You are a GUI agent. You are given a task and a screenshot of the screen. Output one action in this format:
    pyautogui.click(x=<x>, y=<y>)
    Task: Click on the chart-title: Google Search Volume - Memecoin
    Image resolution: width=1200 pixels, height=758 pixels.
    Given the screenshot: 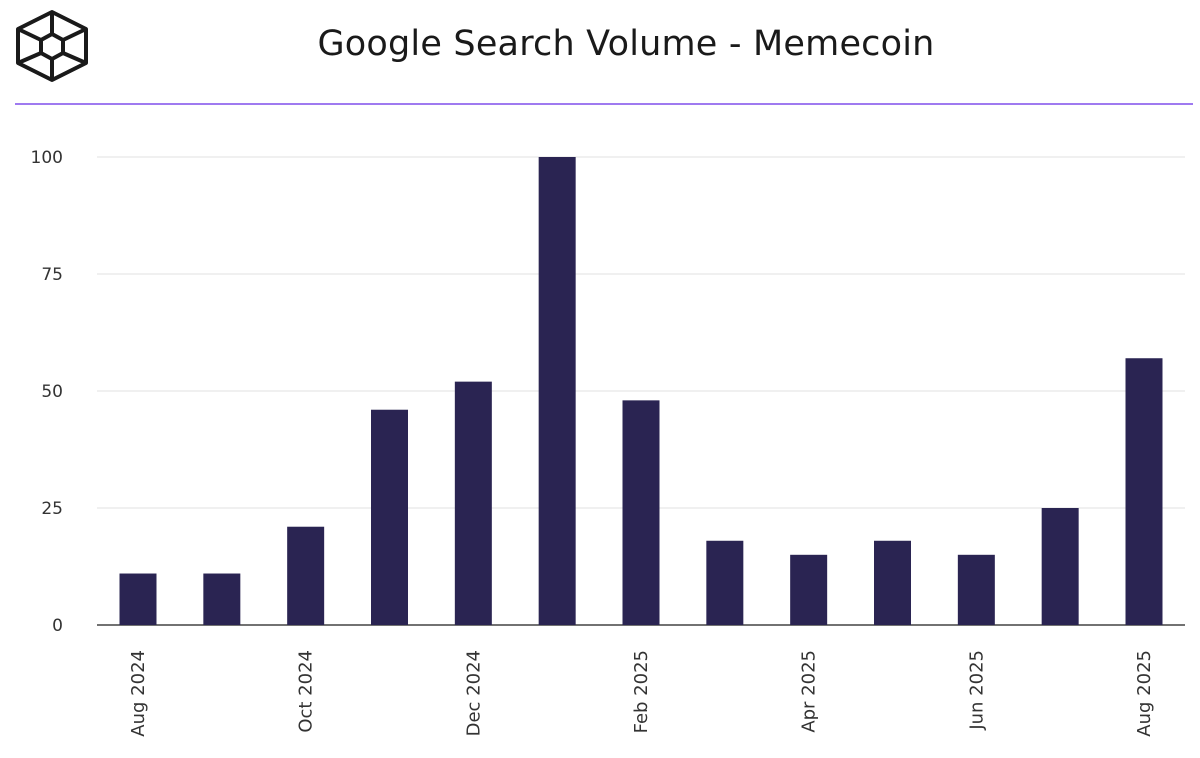 What is the action you would take?
    pyautogui.click(x=626, y=44)
    